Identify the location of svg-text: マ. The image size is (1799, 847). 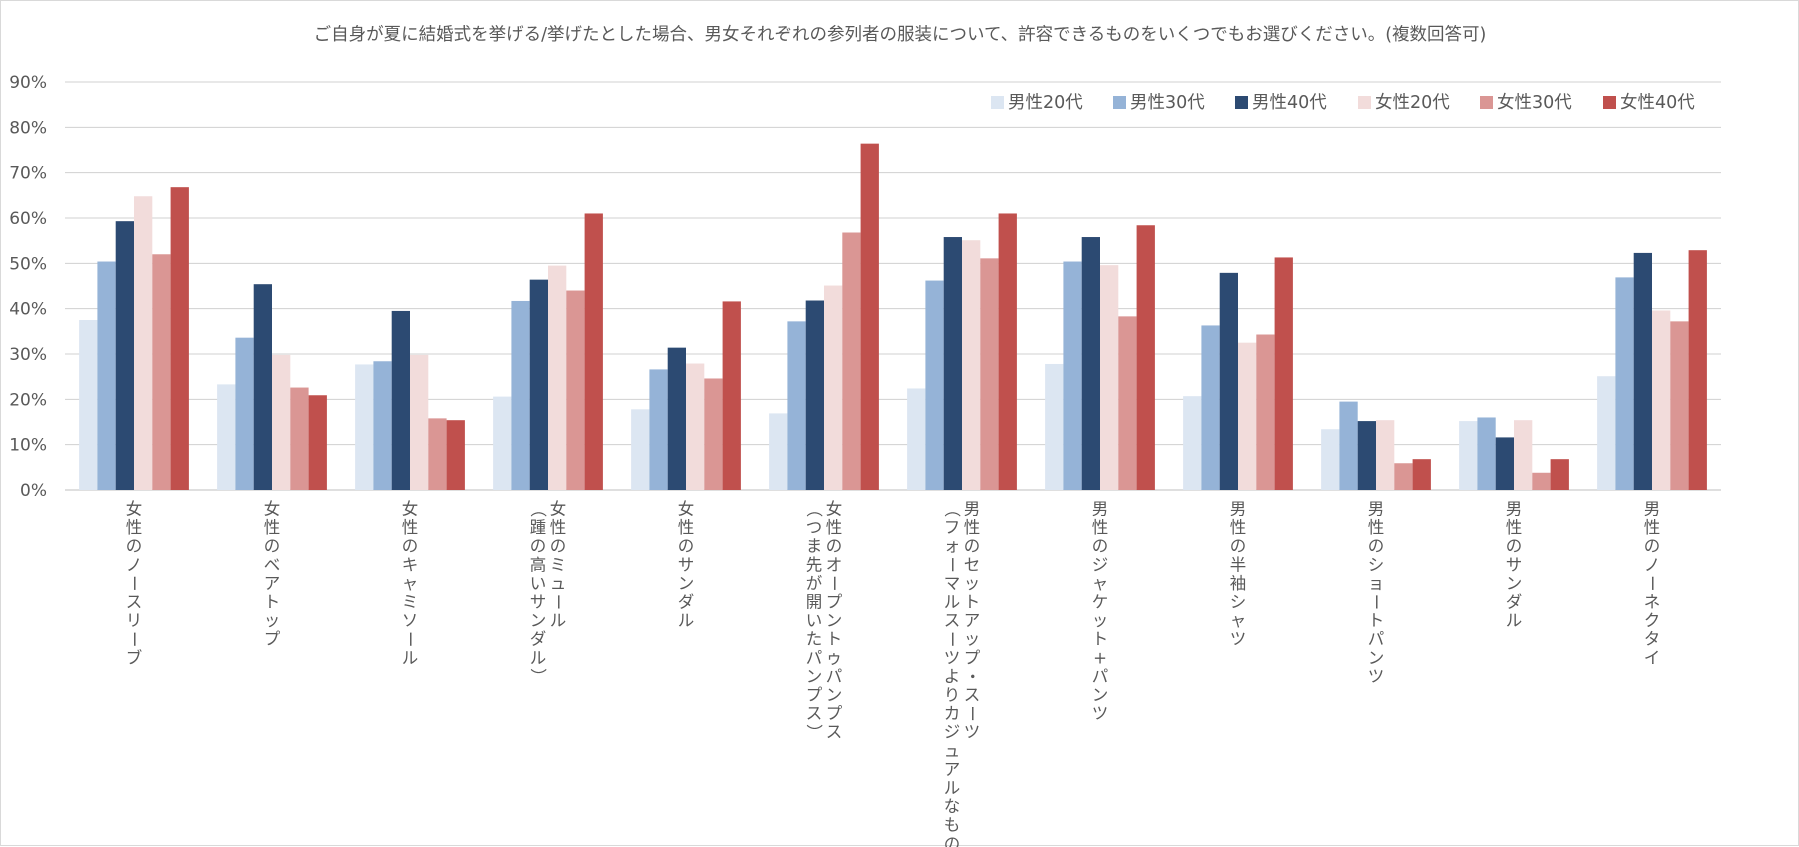
(952, 583).